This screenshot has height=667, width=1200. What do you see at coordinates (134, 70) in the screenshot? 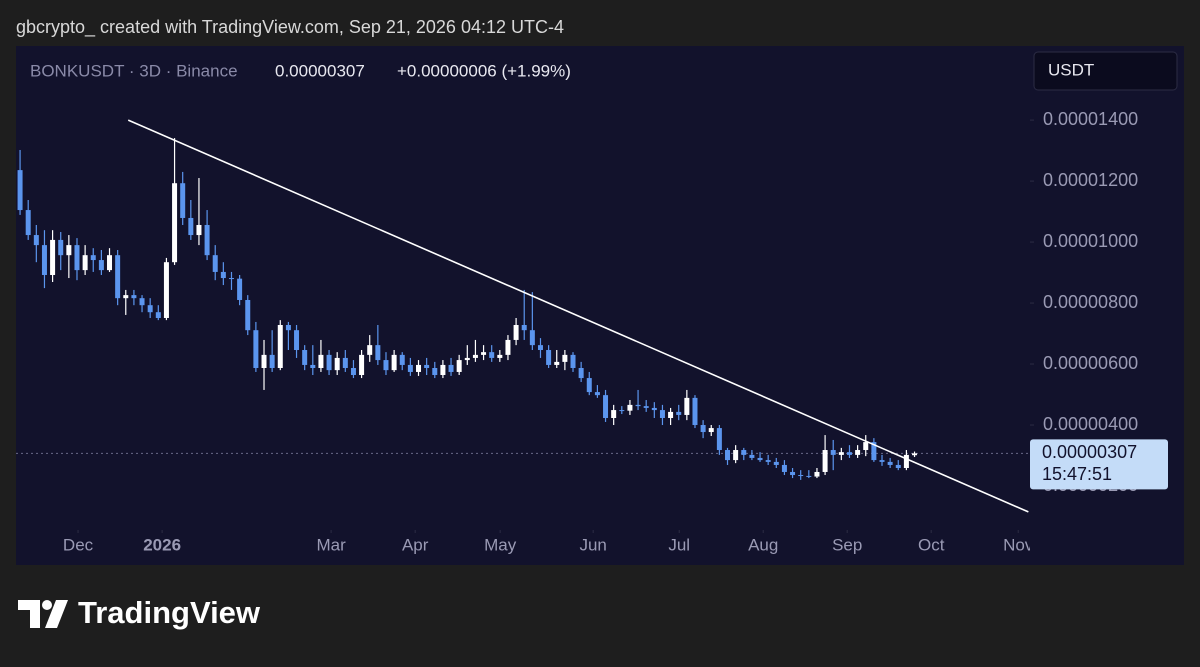
I see `symbol-info: BONKUSDT · 3D · Binance` at bounding box center [134, 70].